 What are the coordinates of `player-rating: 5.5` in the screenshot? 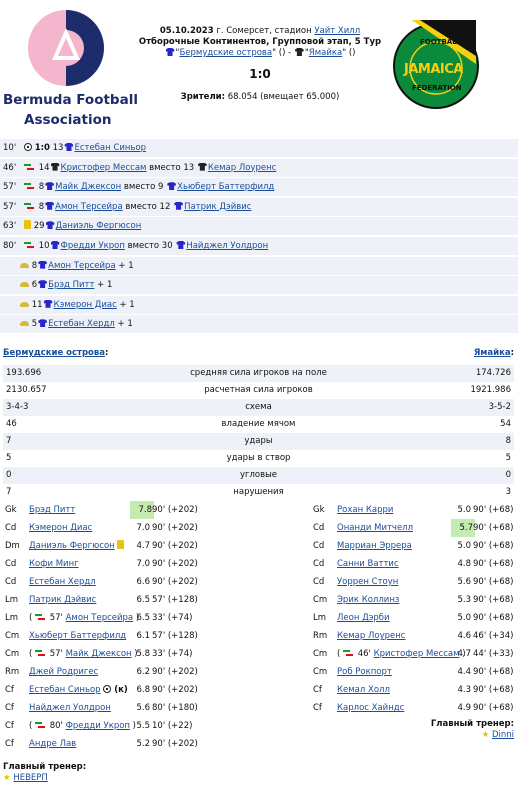 It's located at (143, 726).